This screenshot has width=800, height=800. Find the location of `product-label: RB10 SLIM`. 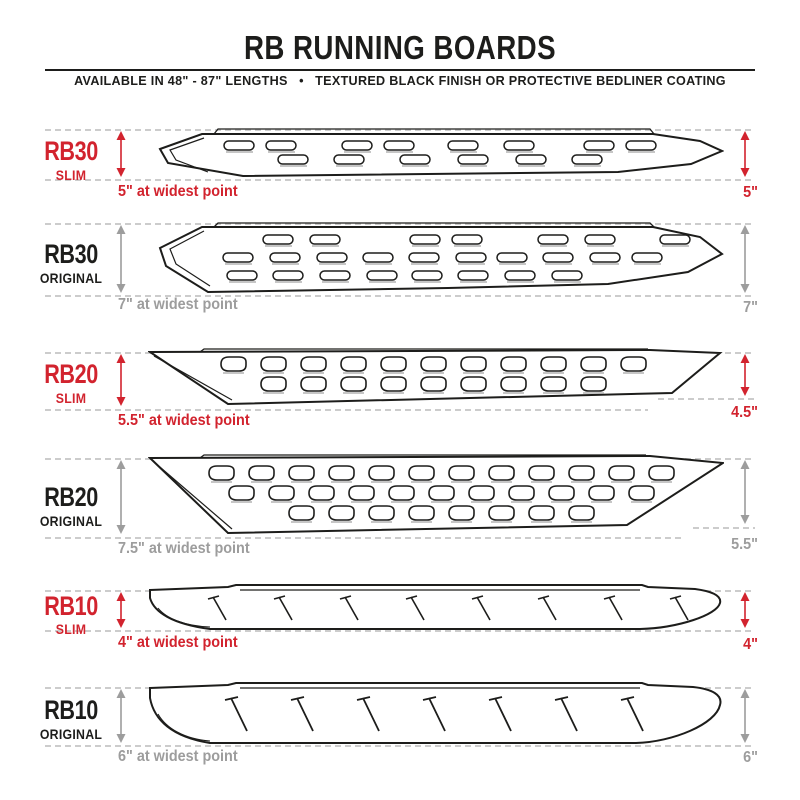

product-label: RB10 SLIM is located at coordinates (71, 614).